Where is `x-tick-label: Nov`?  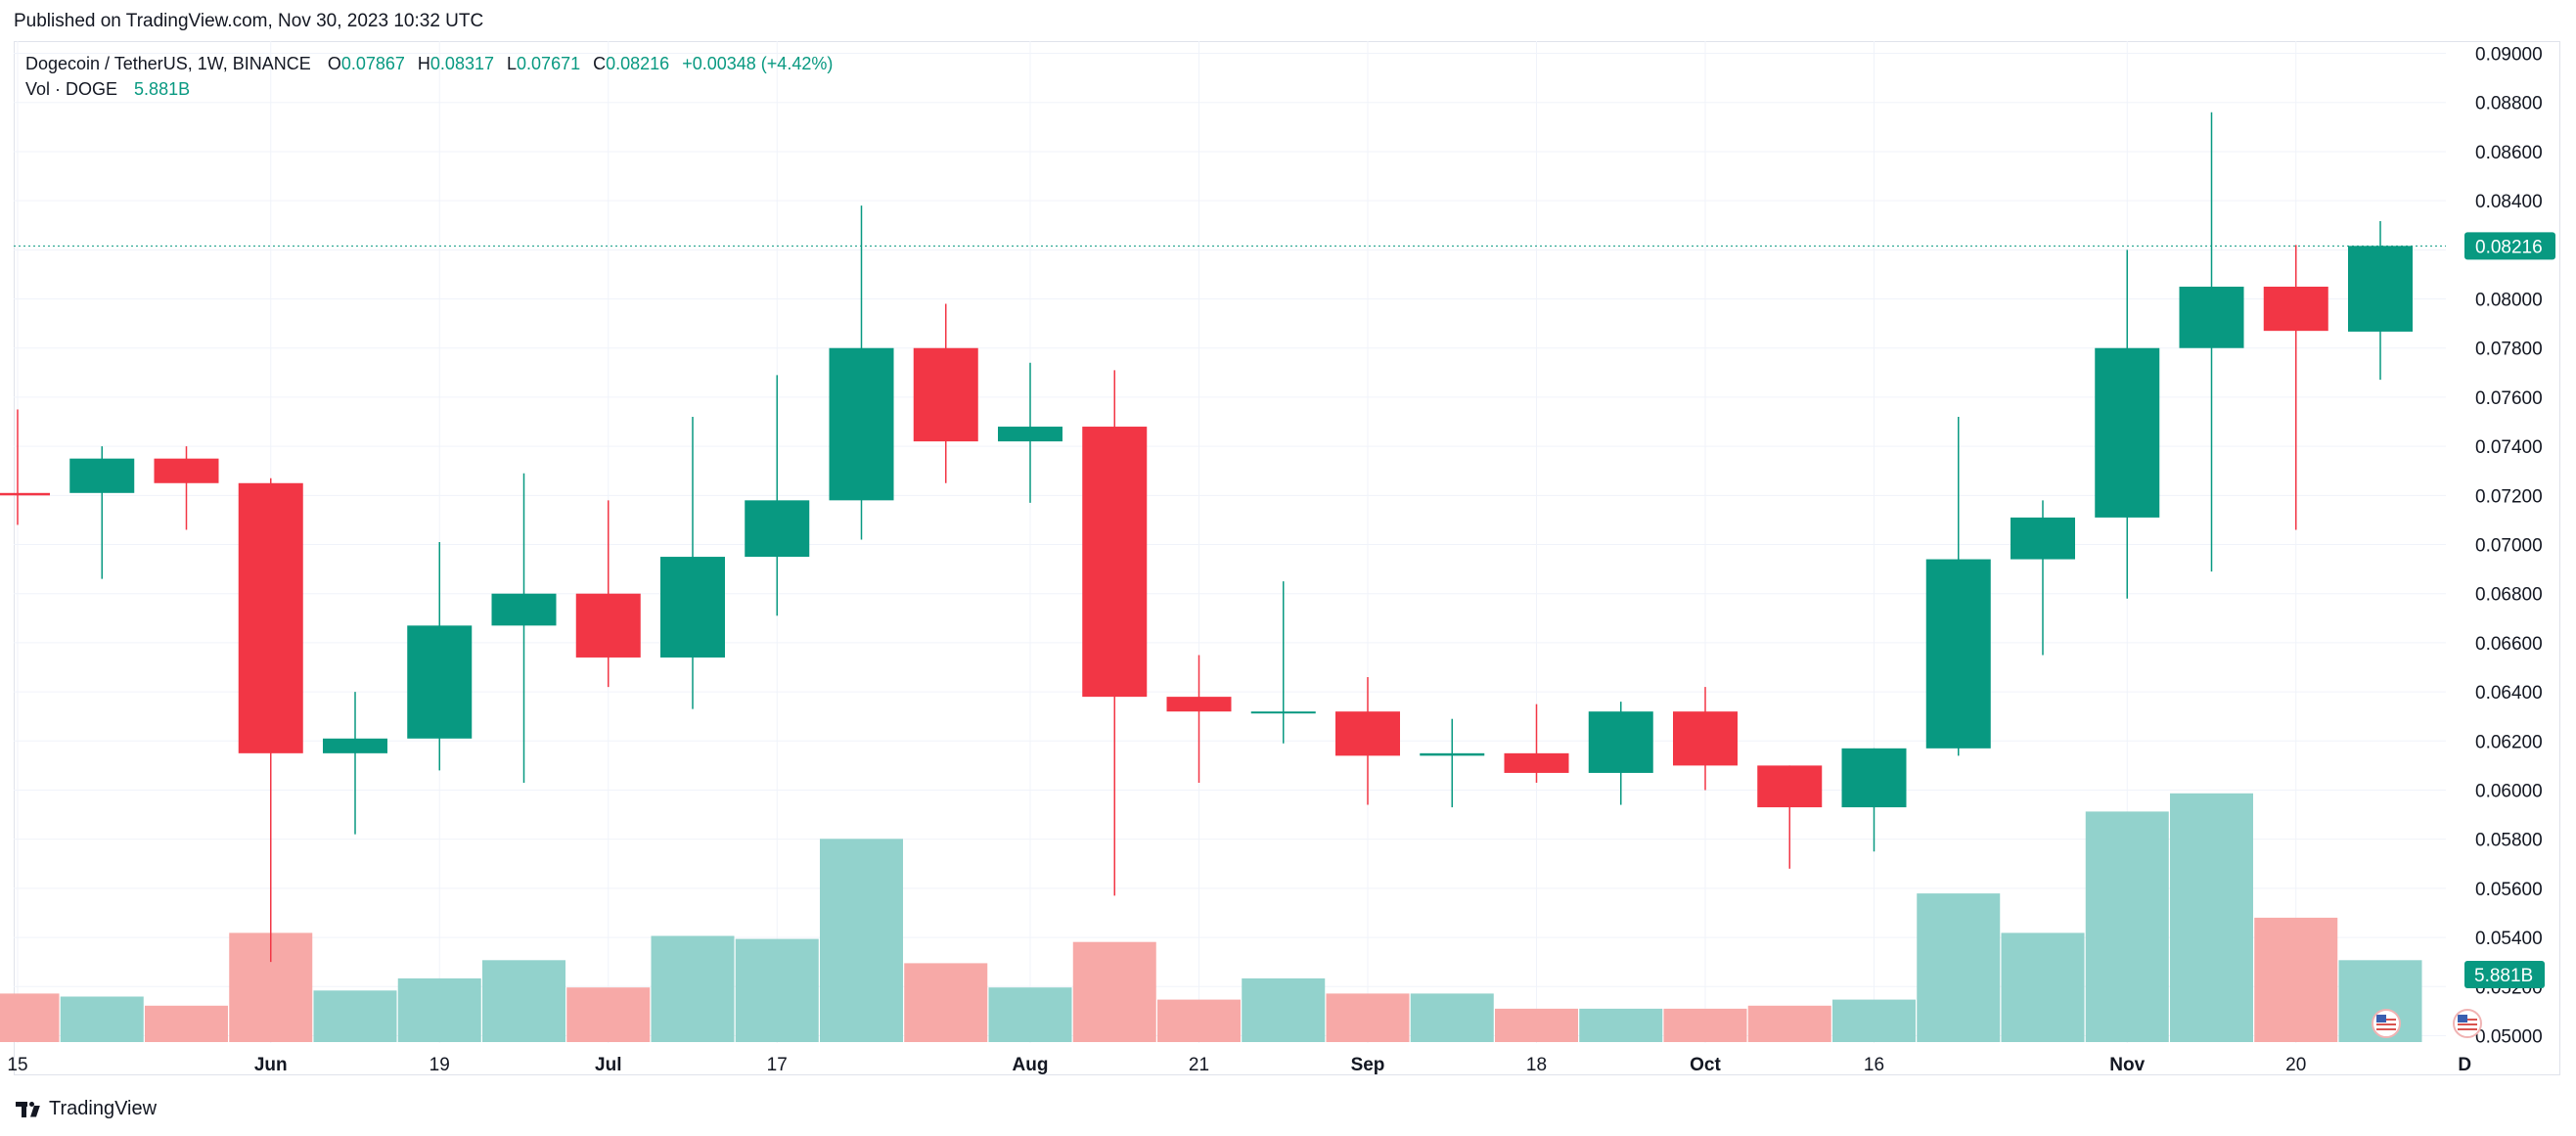 x-tick-label: Nov is located at coordinates (2127, 1065).